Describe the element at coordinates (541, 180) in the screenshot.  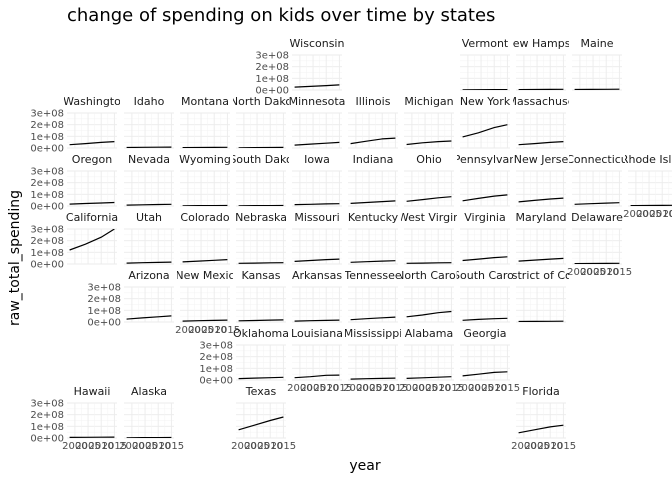
I see `facet-panel: New Jerse` at that location.